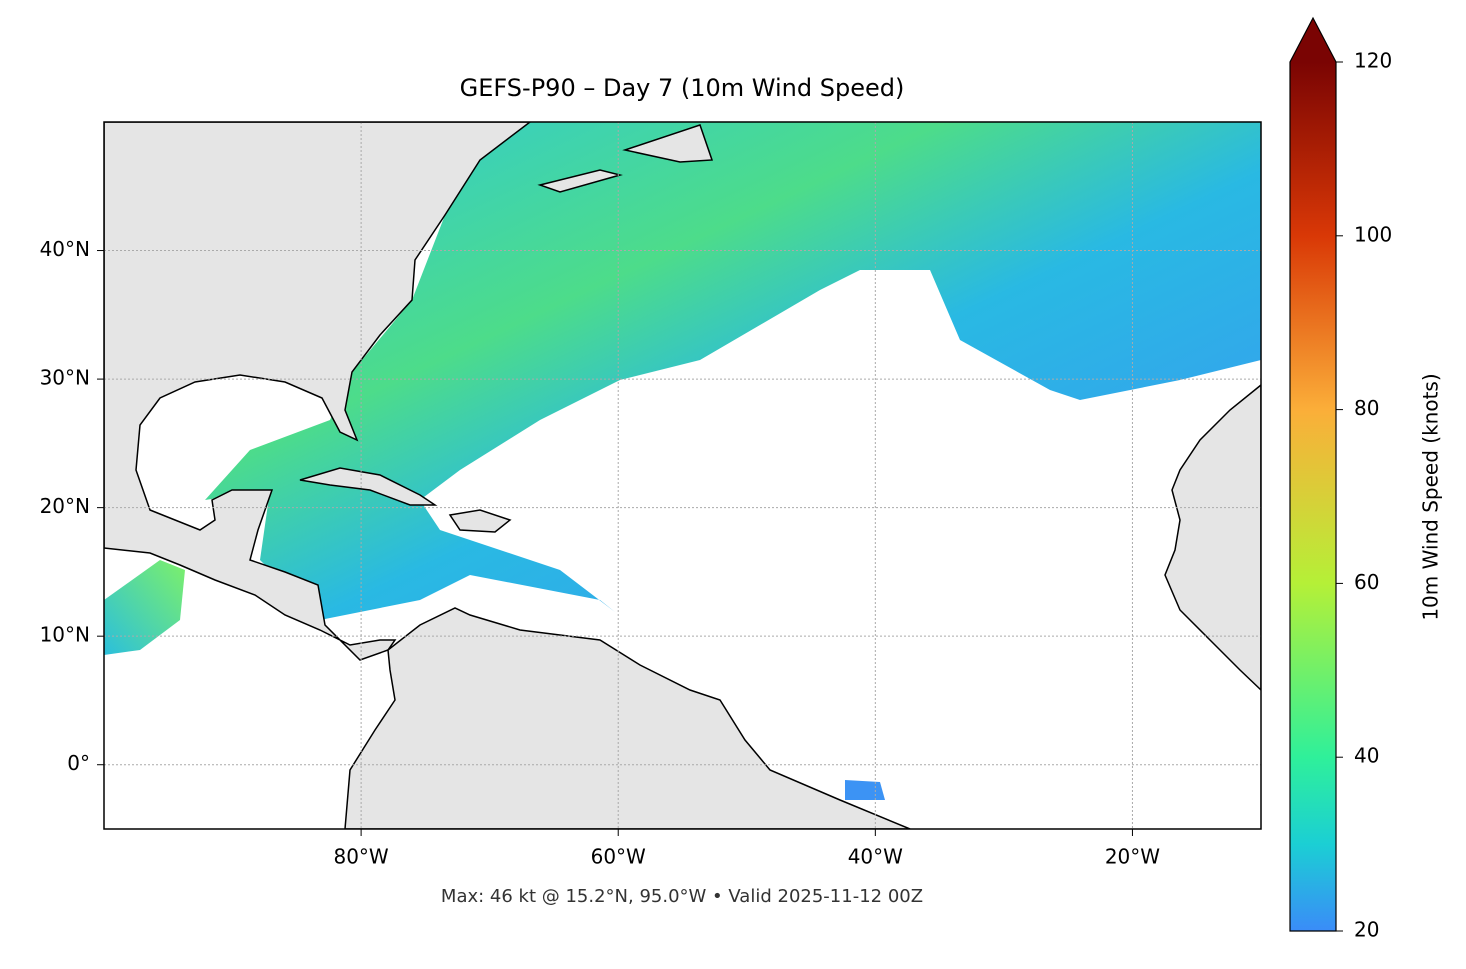 The image size is (1466, 969). I want to click on x-tick-label: 60°W, so click(618, 857).